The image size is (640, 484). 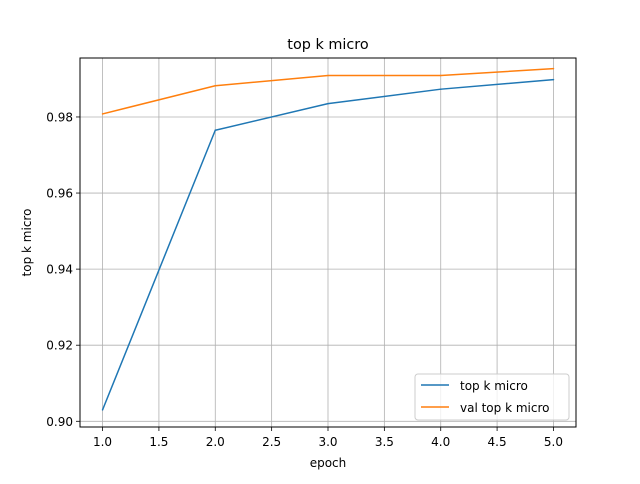 I want to click on legend-label-top-k-micro: top k micro, so click(x=494, y=386).